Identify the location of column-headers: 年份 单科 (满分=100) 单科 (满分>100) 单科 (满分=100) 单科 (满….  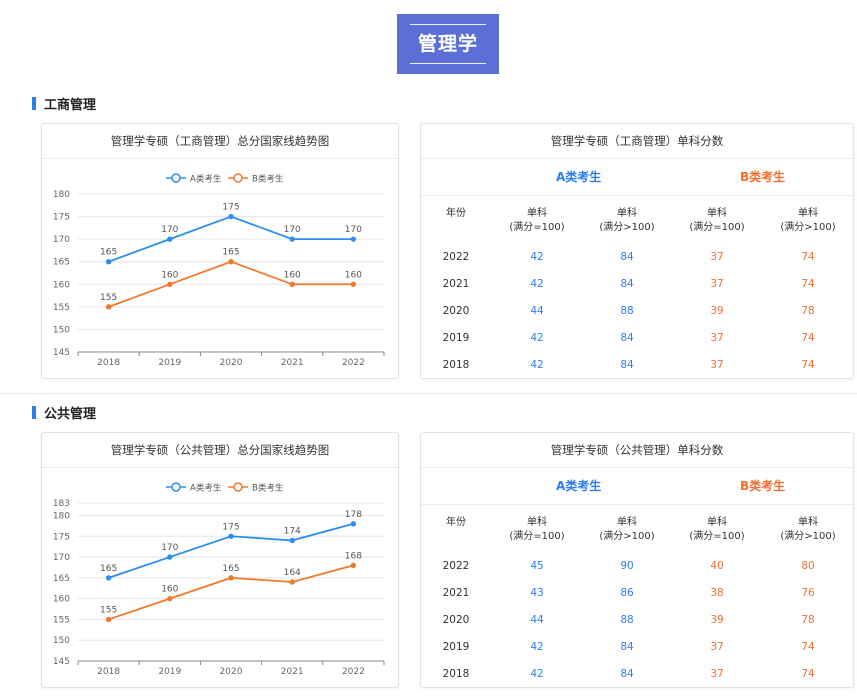
(637, 220).